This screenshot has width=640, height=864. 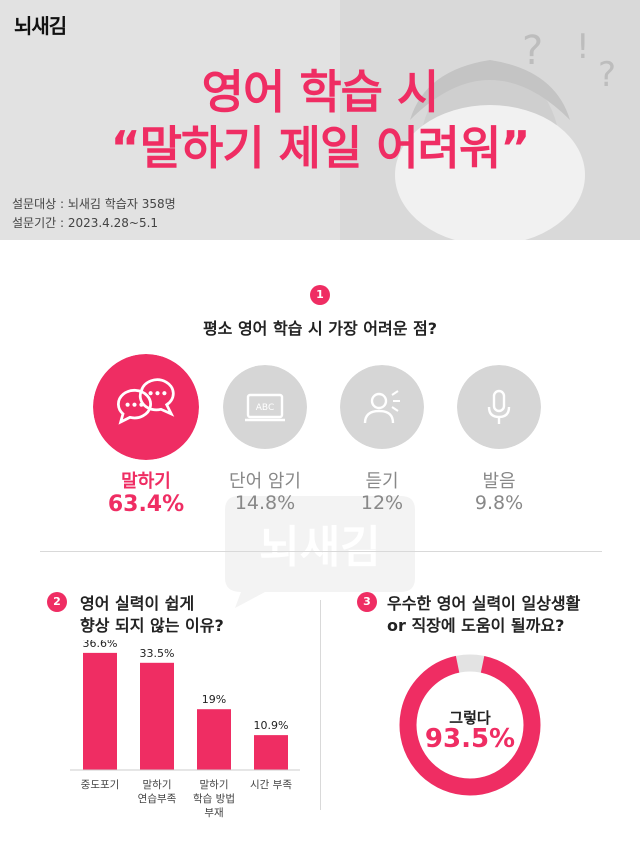 What do you see at coordinates (214, 798) in the screenshot?
I see `bar-category-label-3: 말하기 학습 방법 부재` at bounding box center [214, 798].